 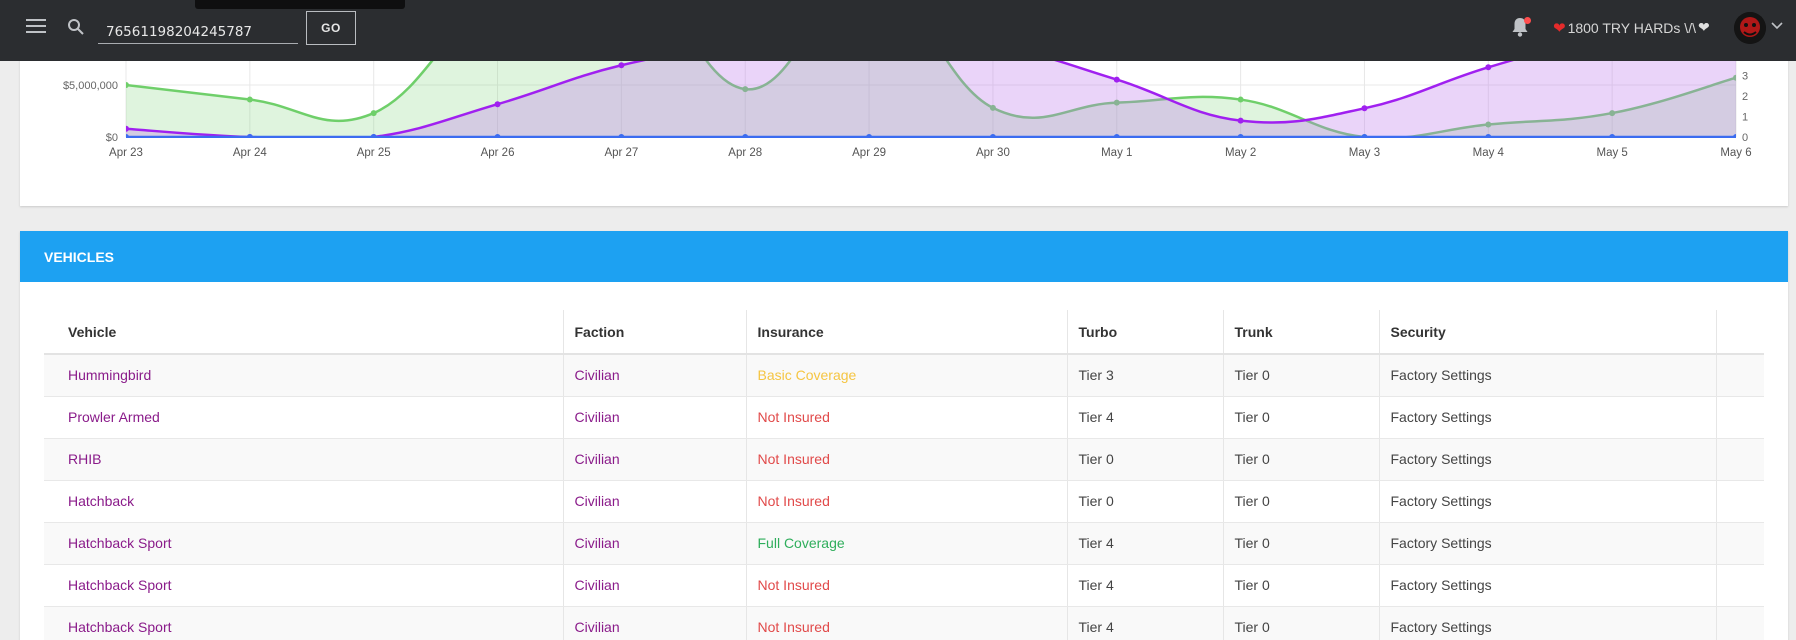 I want to click on table-cell-vehicle: Hummingbird, so click(x=303, y=375).